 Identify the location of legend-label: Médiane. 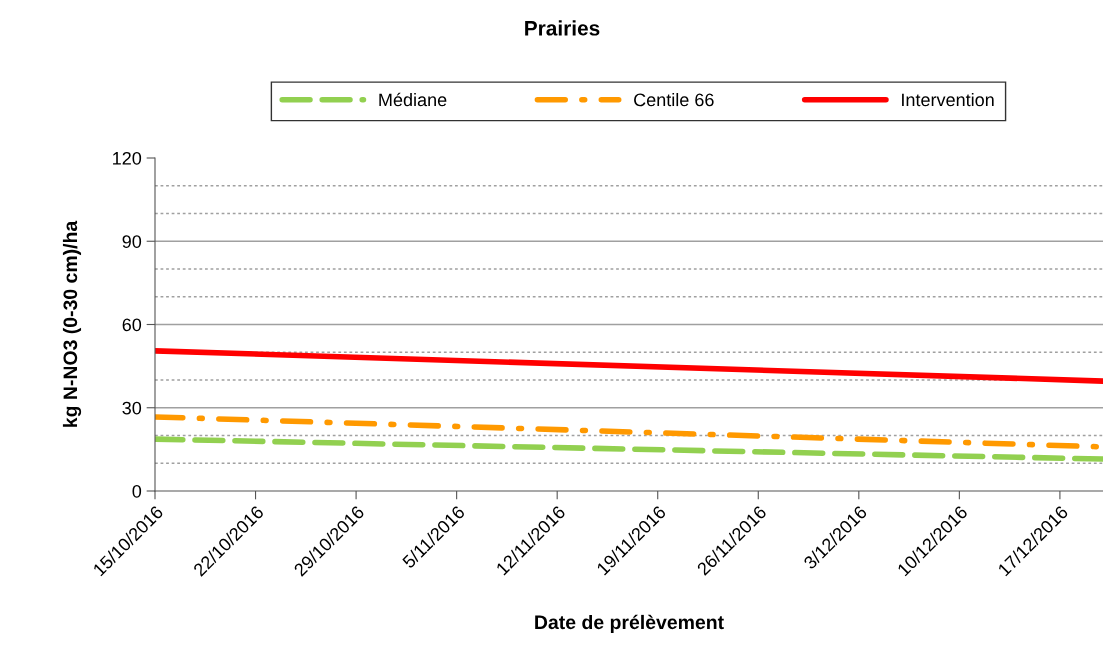
(413, 99).